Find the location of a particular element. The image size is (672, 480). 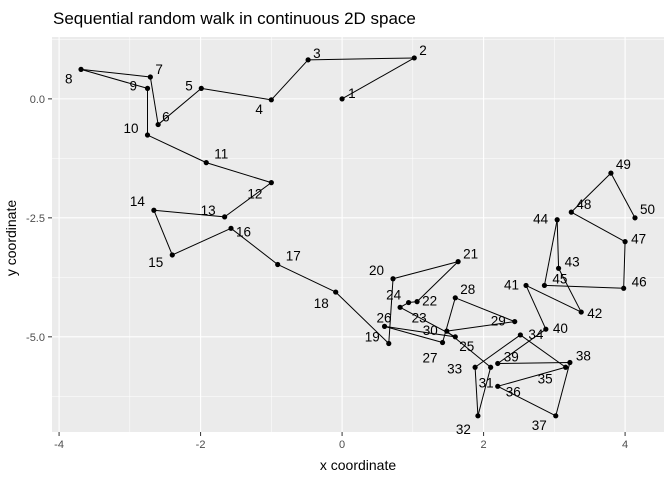

point-label-26: 26 is located at coordinates (384, 317).